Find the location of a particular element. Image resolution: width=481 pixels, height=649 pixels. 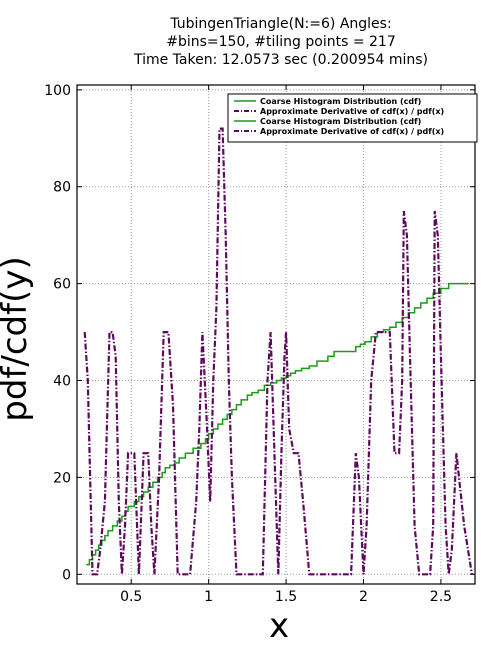

y-tick-label-5: 100 is located at coordinates (57, 91).